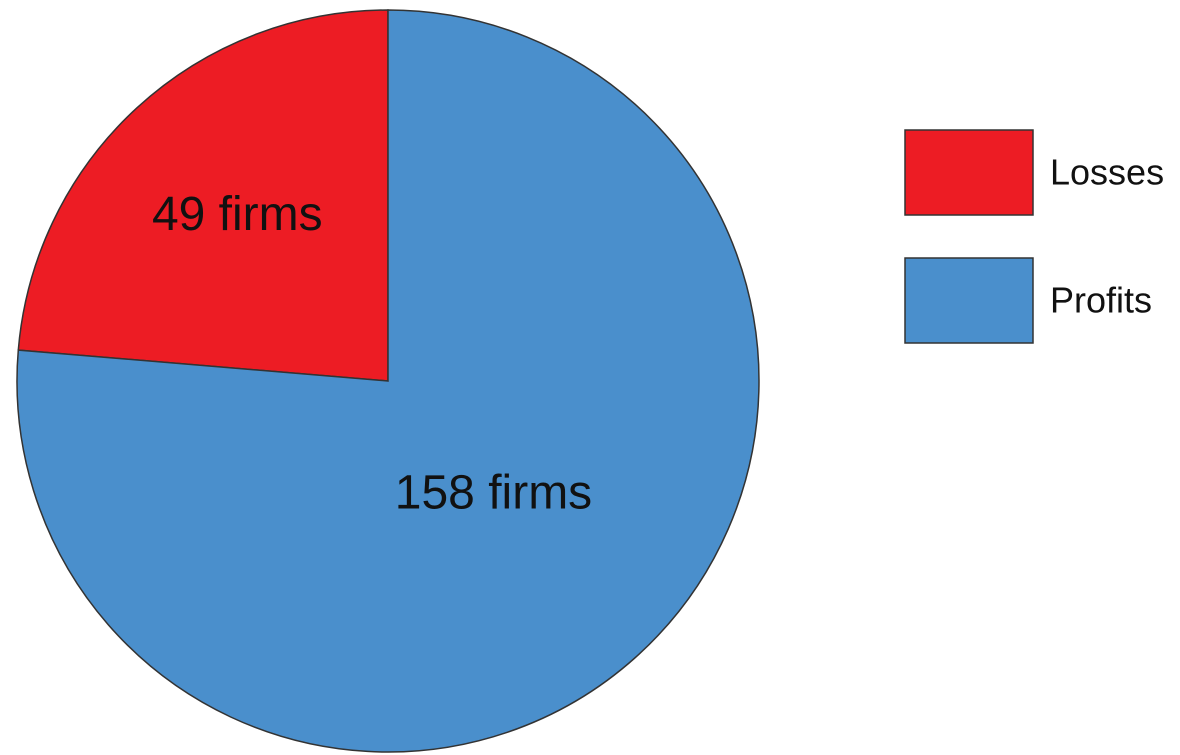 This screenshot has width=1180, height=755. What do you see at coordinates (237, 214) in the screenshot?
I see `slice-label: 49 firms` at bounding box center [237, 214].